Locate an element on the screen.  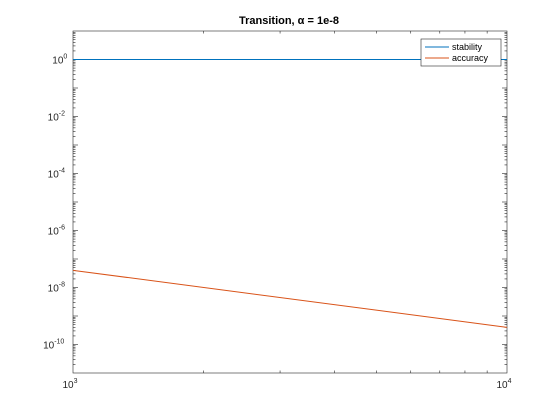
x-tick-labels: 10³ 10⁴ is located at coordinates (286, 384).